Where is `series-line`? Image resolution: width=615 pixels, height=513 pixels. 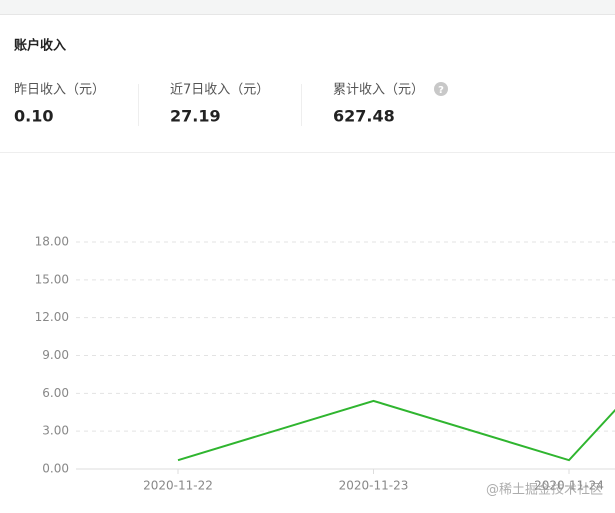
series-line is located at coordinates (396, 430).